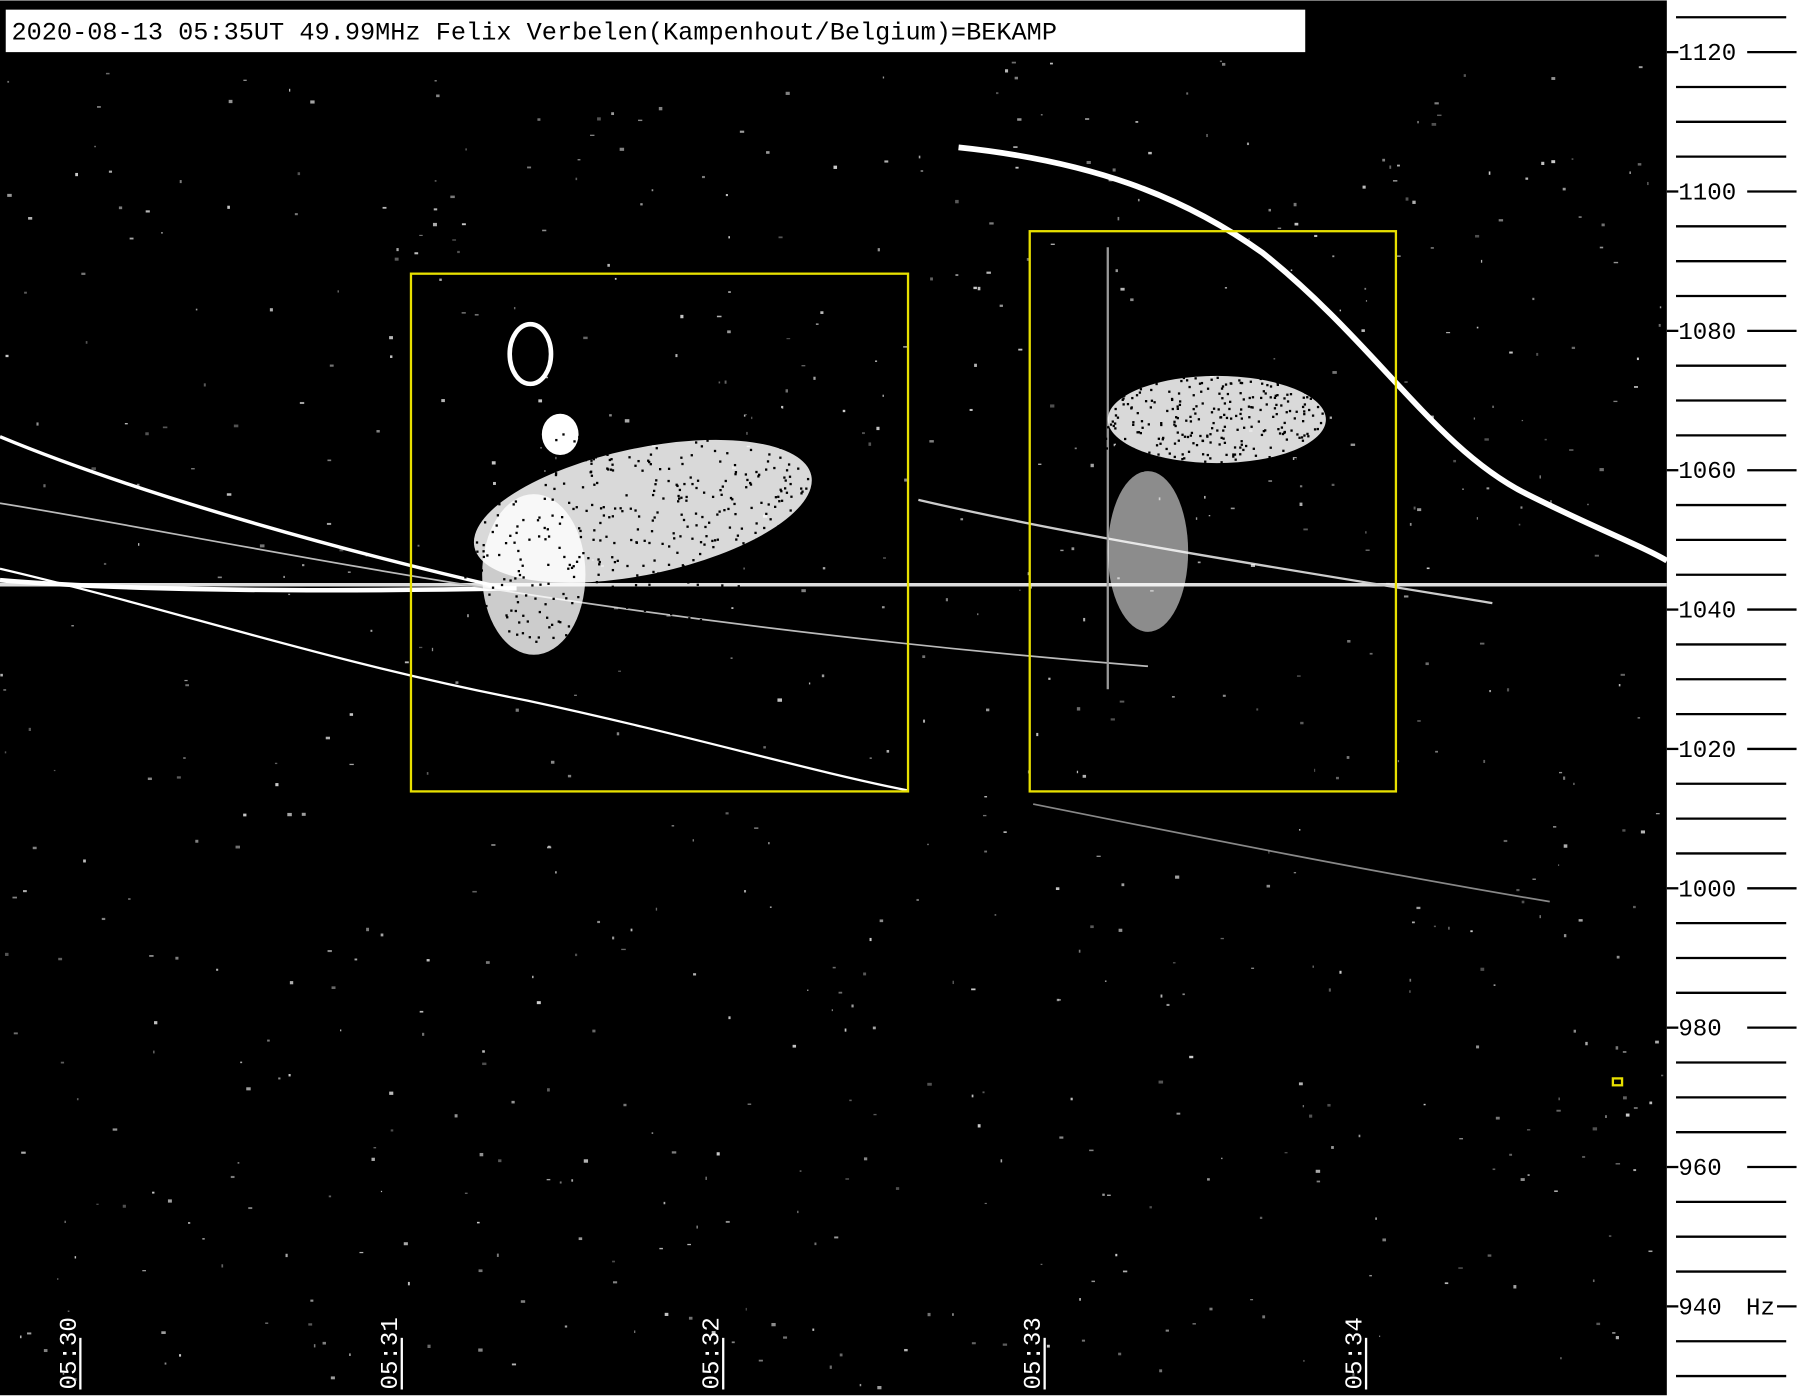  What do you see at coordinates (391, 1353) in the screenshot?
I see `time-tick-label: 05:31` at bounding box center [391, 1353].